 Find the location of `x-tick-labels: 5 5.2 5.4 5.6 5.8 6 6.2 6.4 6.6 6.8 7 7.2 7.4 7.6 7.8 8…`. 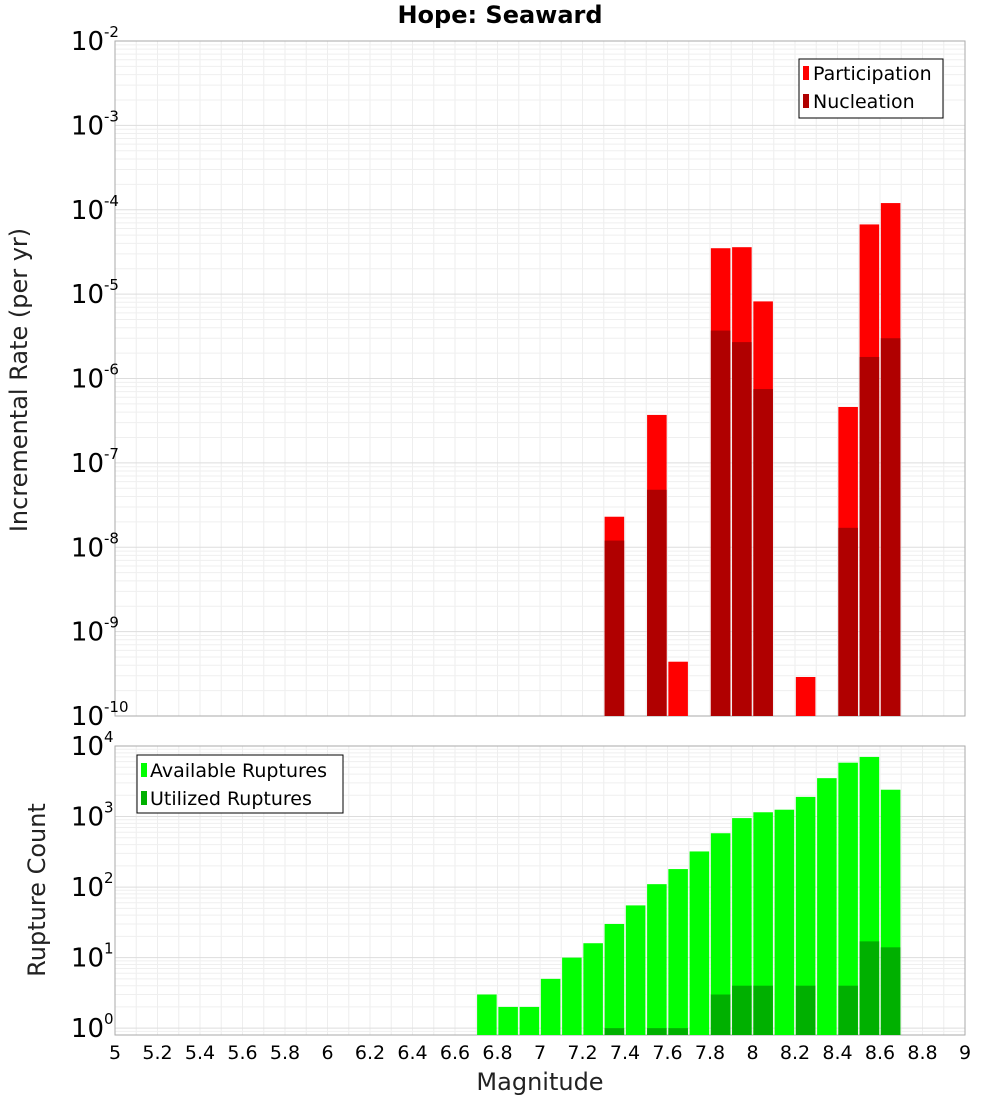

x-tick-labels: 5 5.2 5.4 5.6 5.8 6 6.2 6.4 6.6 6.8 7 7.2 7.4 7.6 7.8 8… is located at coordinates (540, 1053).